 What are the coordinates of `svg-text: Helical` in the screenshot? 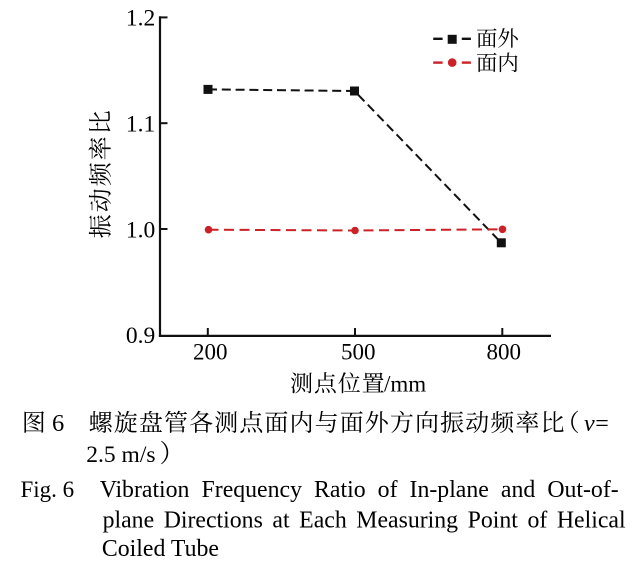 It's located at (591, 521).